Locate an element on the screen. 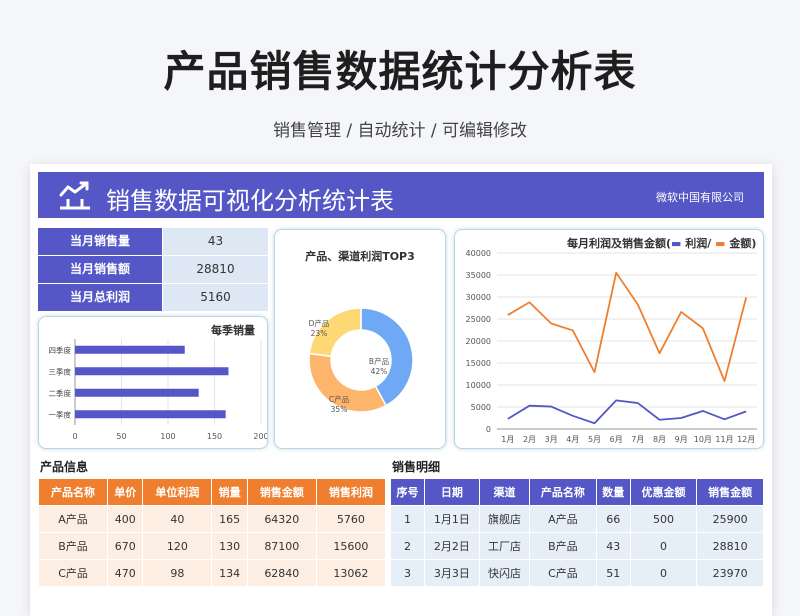 This screenshot has width=800, height=616. table-header-row: 产品名称 单价 单位利润 销量 销售金额 销售利润 is located at coordinates (212, 492).